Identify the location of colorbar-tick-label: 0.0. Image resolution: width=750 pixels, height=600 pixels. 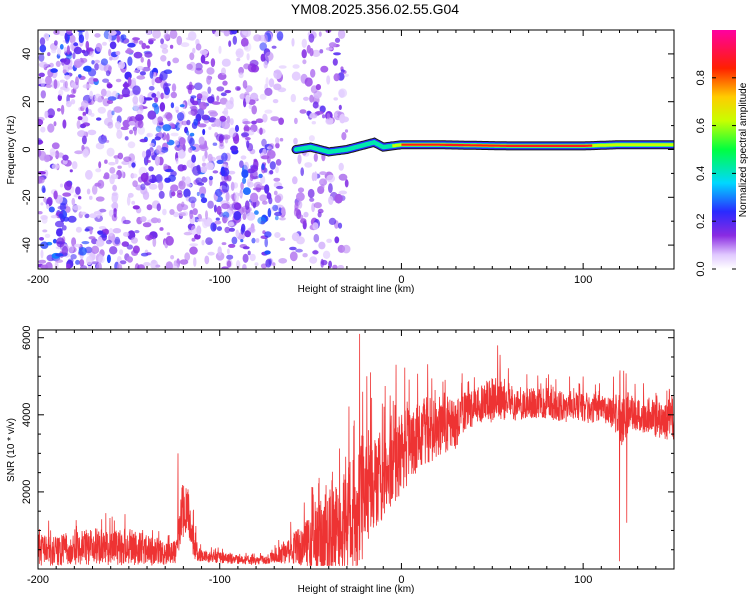
(701, 268).